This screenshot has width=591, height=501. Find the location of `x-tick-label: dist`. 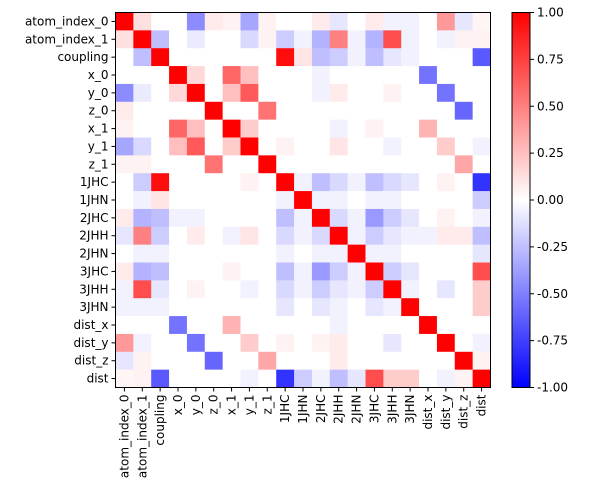

x-tick-label: dist is located at coordinates (482, 405).